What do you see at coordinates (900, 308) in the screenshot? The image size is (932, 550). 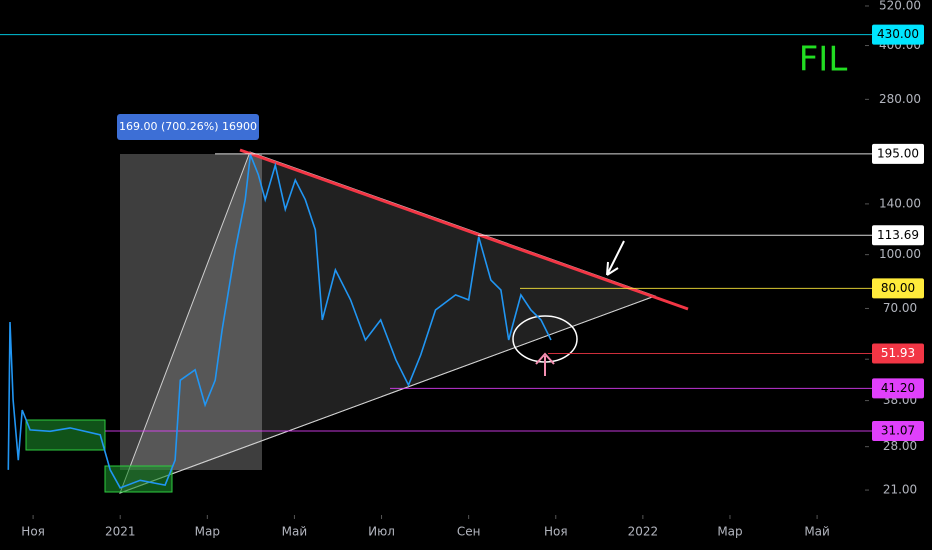 I see `y-tick-label: 70.00` at bounding box center [900, 308].